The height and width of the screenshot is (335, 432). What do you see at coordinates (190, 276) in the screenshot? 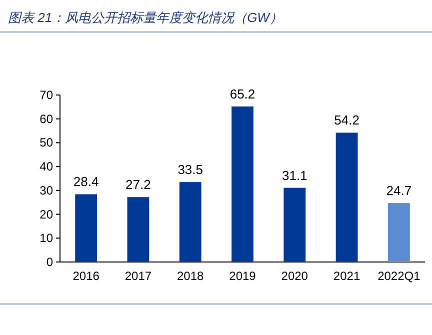
I see `x-tick-label: 2018` at bounding box center [190, 276].